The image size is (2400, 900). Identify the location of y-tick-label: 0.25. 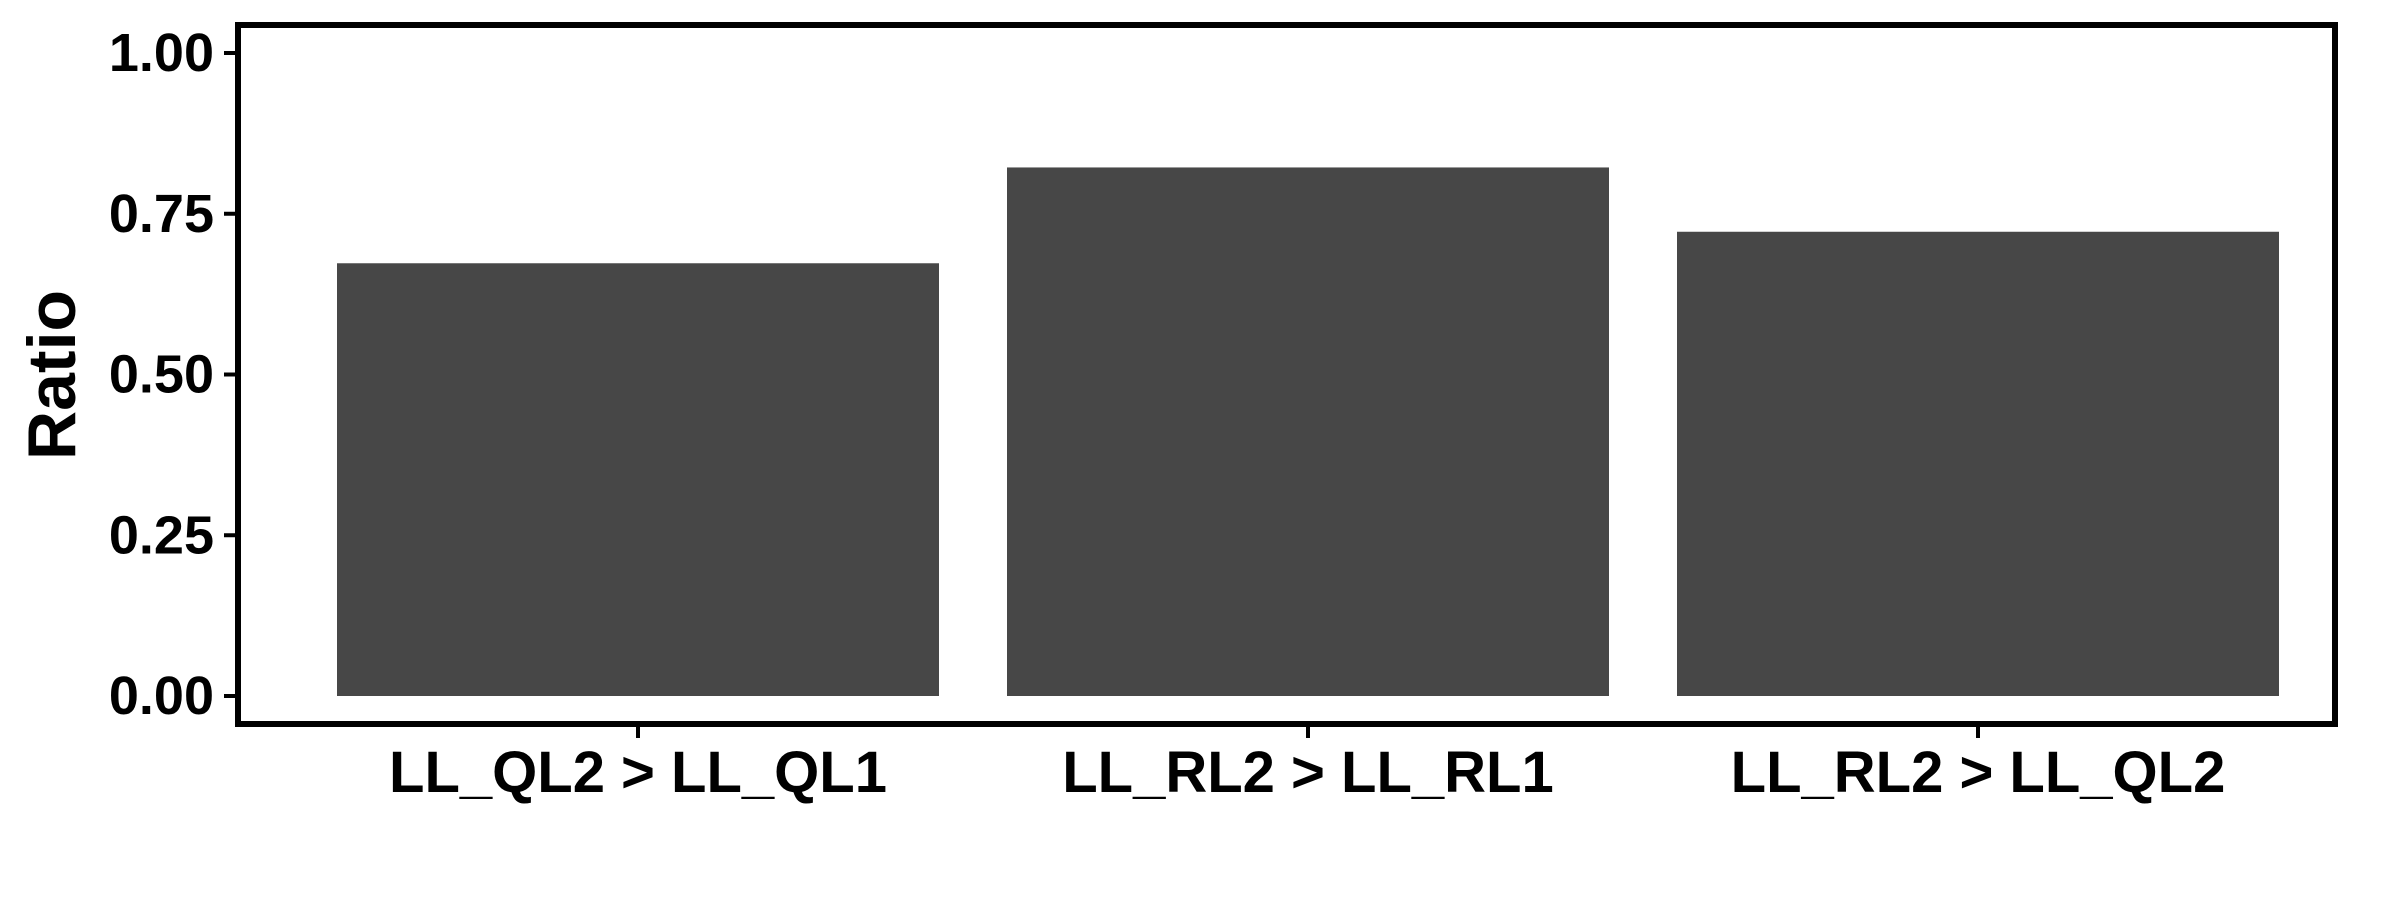
(161, 535).